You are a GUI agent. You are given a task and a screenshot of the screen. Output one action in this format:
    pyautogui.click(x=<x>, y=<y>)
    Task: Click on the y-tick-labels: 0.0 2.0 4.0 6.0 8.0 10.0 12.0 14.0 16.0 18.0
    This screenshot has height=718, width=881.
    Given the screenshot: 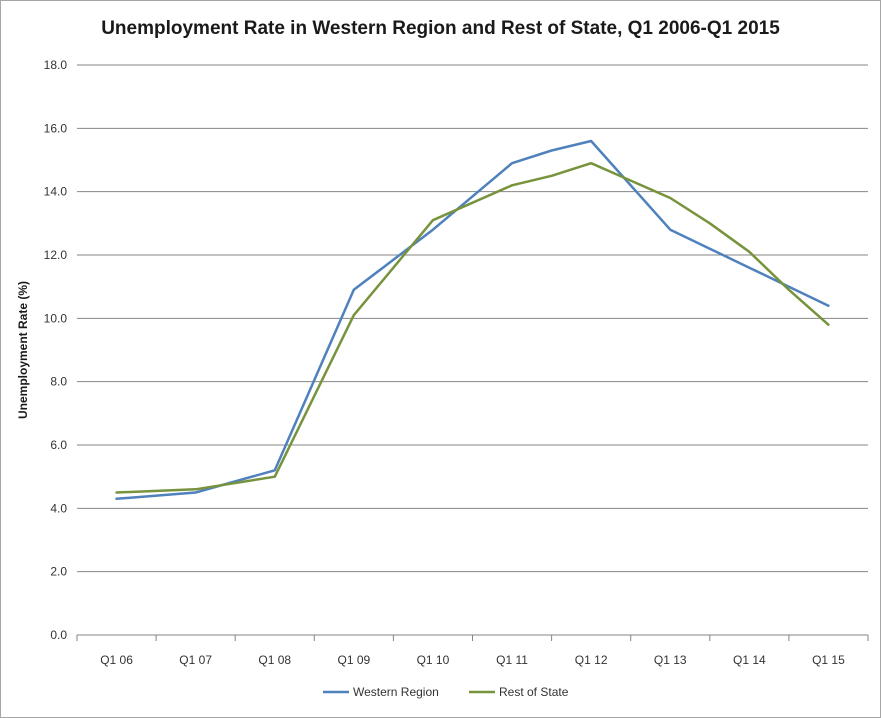 What is the action you would take?
    pyautogui.click(x=56, y=350)
    